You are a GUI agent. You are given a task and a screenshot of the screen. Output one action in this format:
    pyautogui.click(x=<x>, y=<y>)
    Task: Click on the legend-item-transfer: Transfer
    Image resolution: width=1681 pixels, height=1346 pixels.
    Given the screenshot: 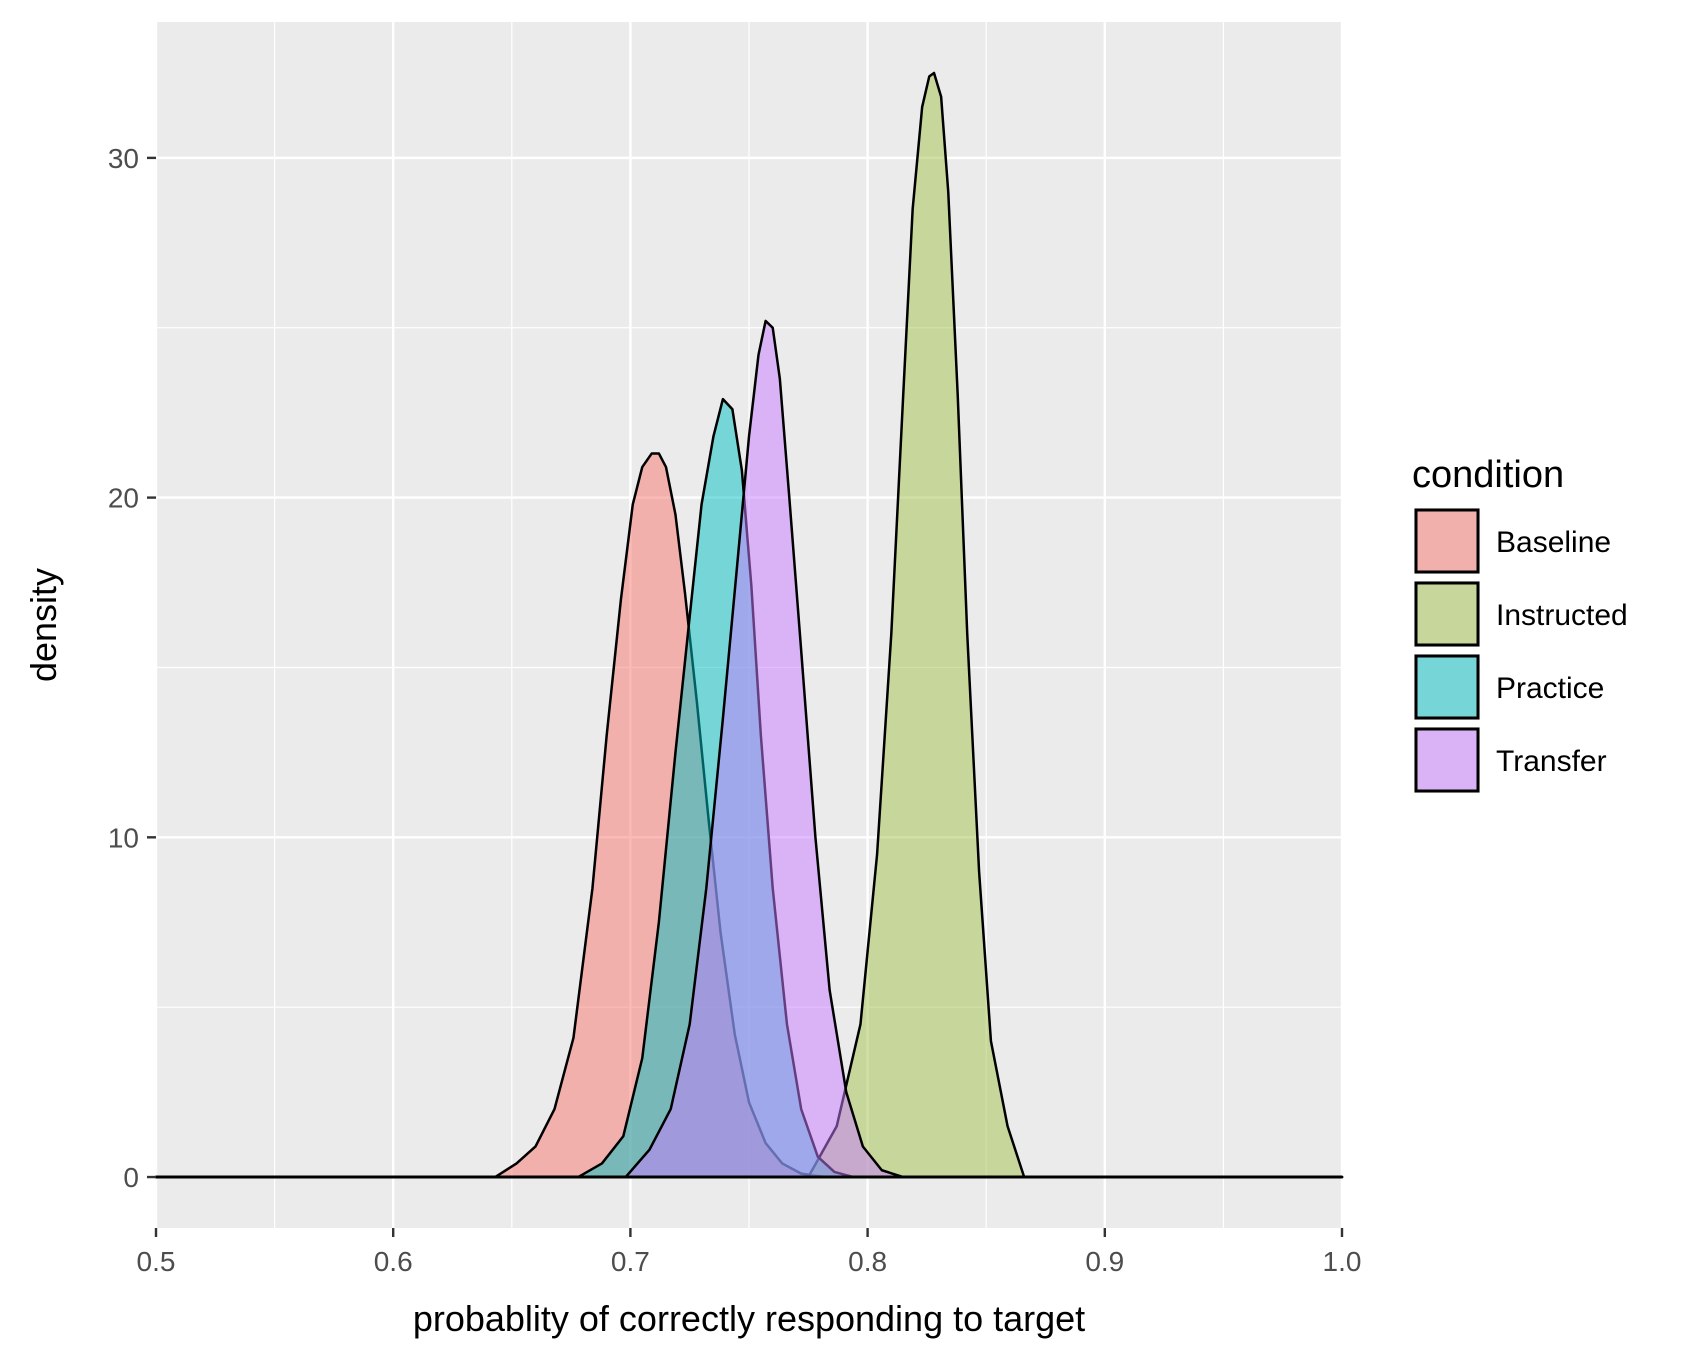 What is the action you would take?
    pyautogui.click(x=1510, y=760)
    